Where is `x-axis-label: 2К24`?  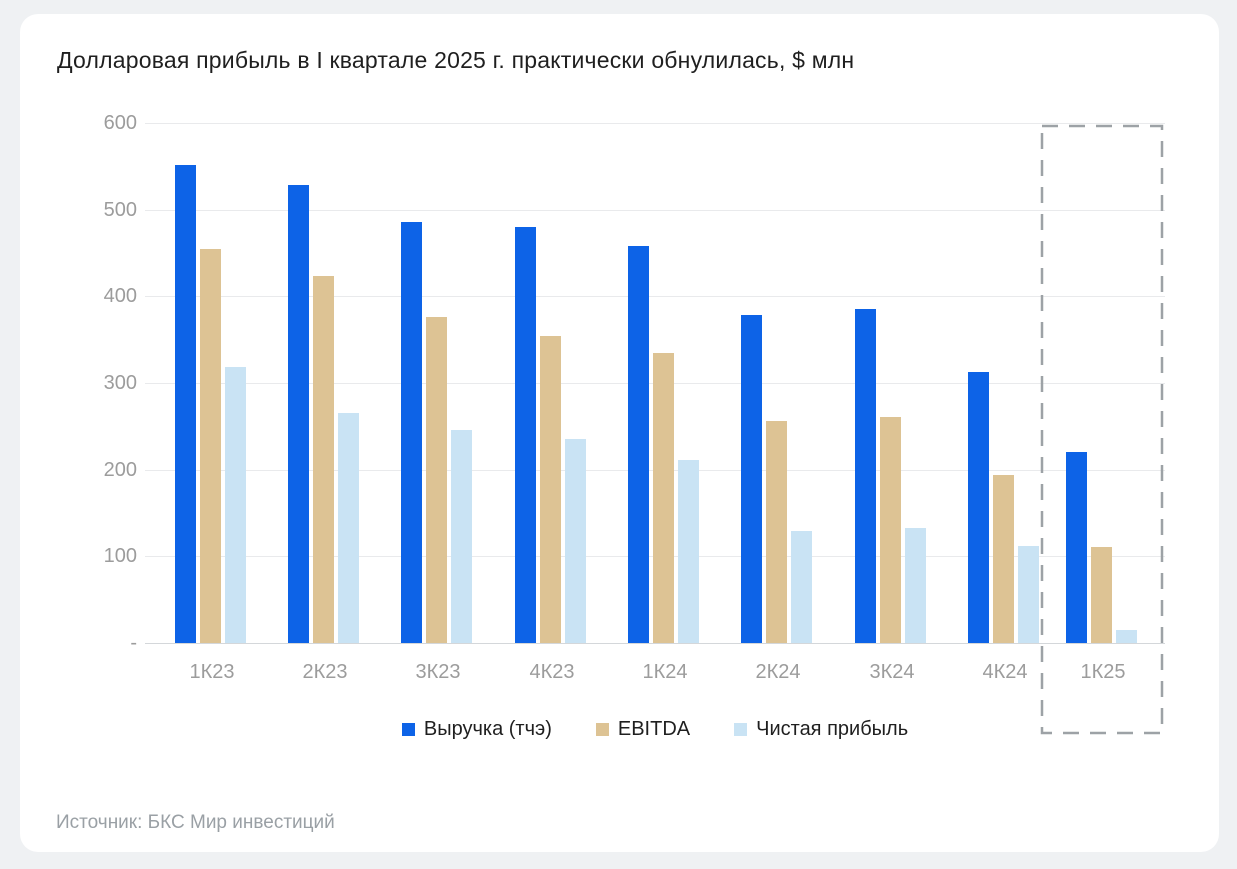 x-axis-label: 2К24 is located at coordinates (778, 672).